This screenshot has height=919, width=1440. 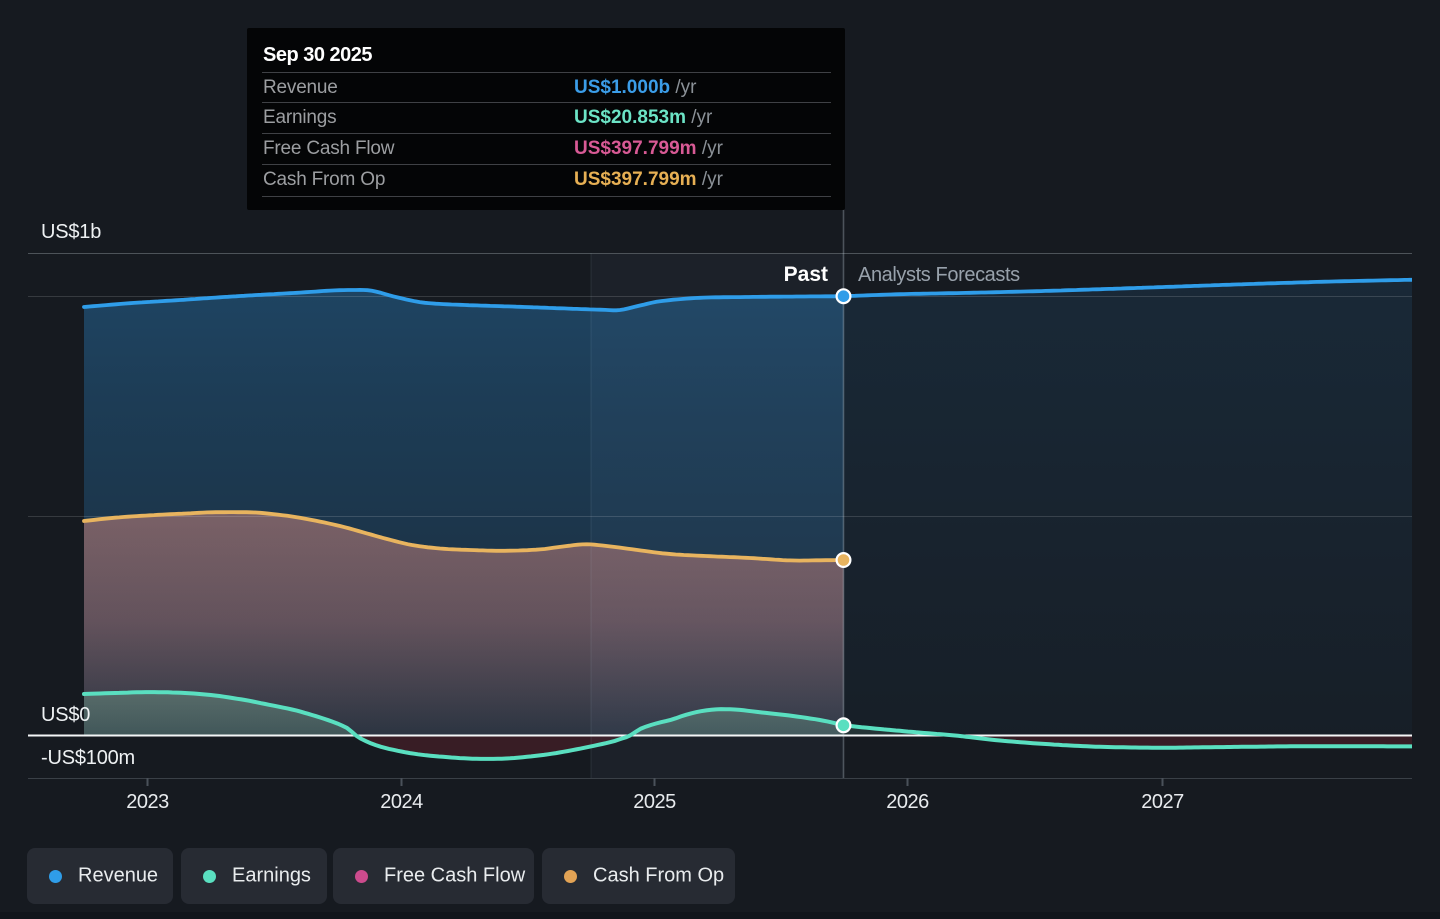 I want to click on svg-text: US$0, so click(x=65, y=715).